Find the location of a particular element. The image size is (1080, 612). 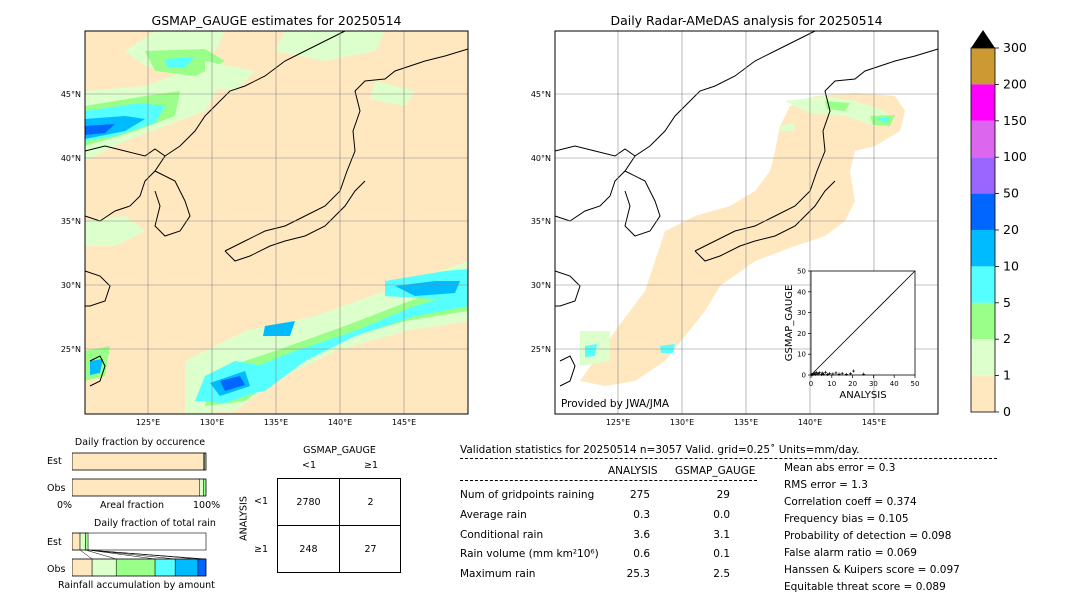

stats-row-analysis: 25.3 is located at coordinates (638, 574).